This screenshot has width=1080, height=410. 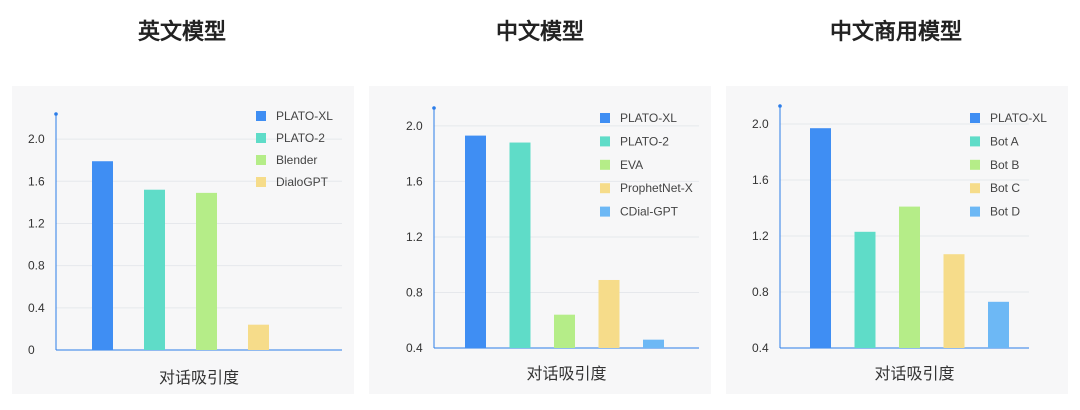 What do you see at coordinates (539, 32) in the screenshot?
I see `chart-title-chinese: 中文模型` at bounding box center [539, 32].